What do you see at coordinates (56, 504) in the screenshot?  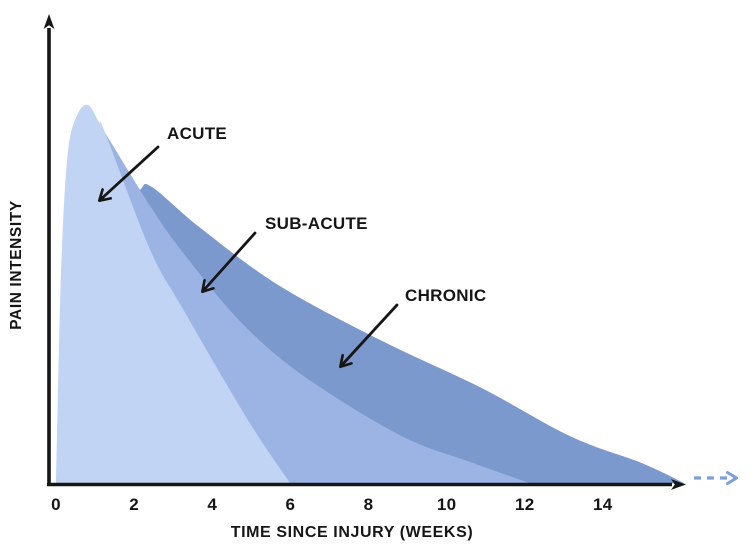 I see `x-tick-label: 0` at bounding box center [56, 504].